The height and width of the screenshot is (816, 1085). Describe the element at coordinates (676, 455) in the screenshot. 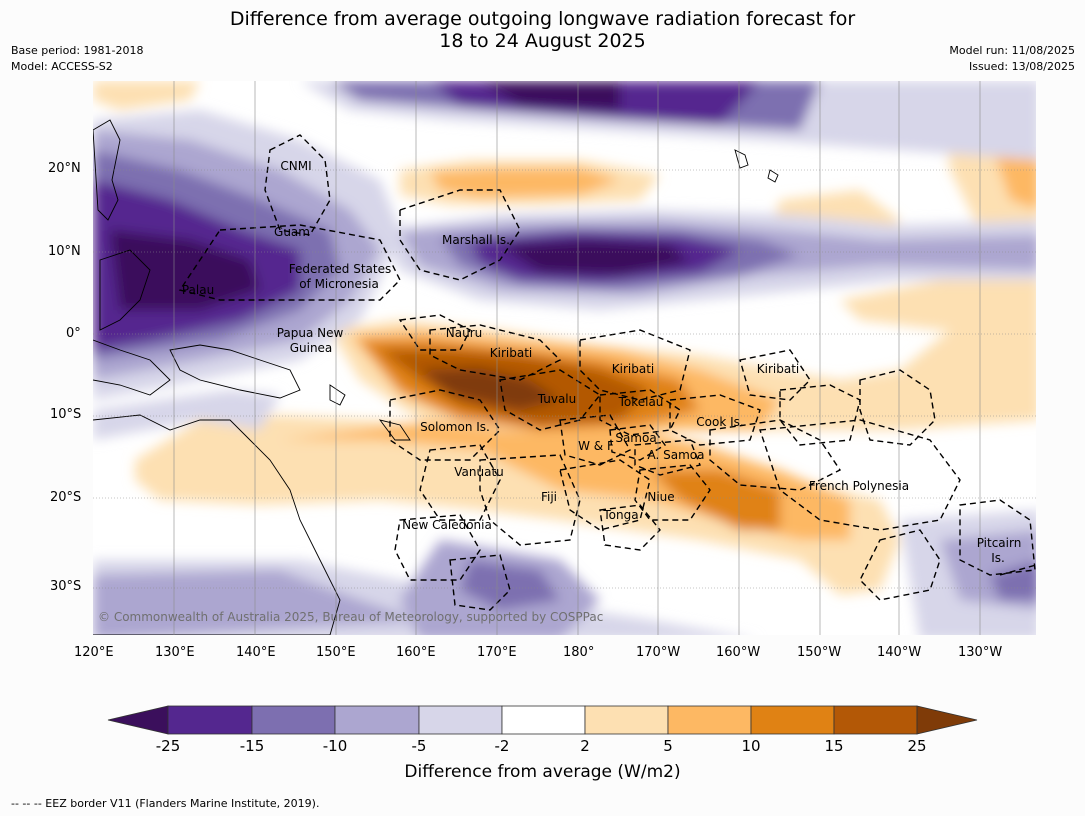

I see `place-american-samoa: A. Samoa` at that location.